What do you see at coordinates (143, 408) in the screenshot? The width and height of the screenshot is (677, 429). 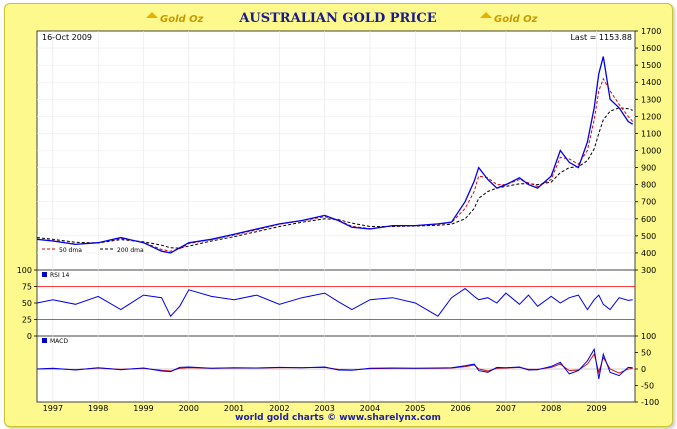 I see `x-tick-label: 1999` at bounding box center [143, 408].